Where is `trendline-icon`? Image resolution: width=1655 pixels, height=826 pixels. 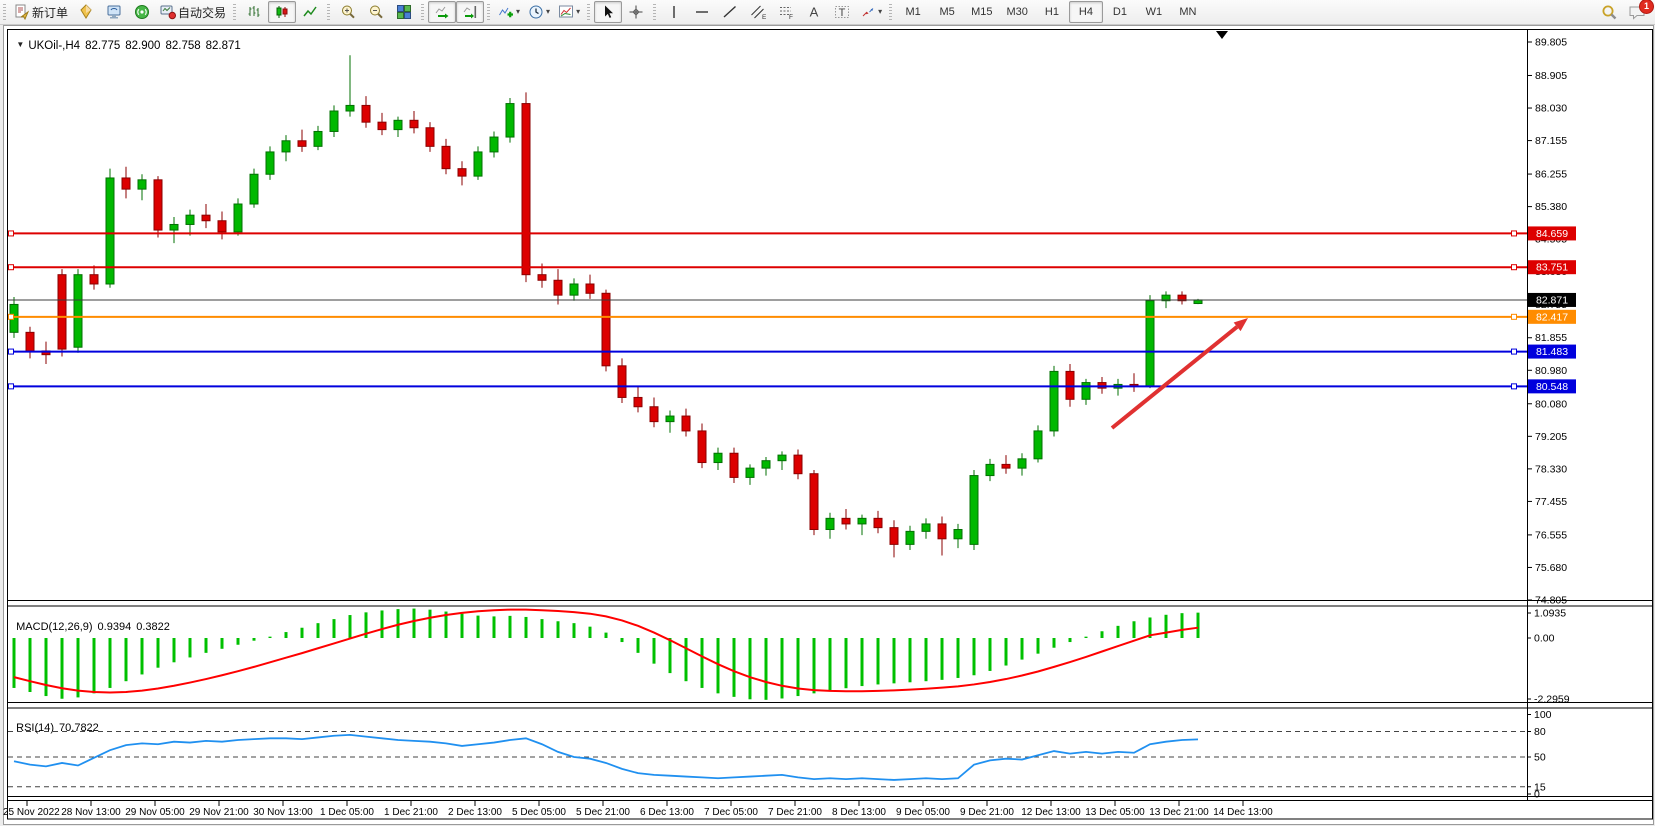 trendline-icon is located at coordinates (730, 11).